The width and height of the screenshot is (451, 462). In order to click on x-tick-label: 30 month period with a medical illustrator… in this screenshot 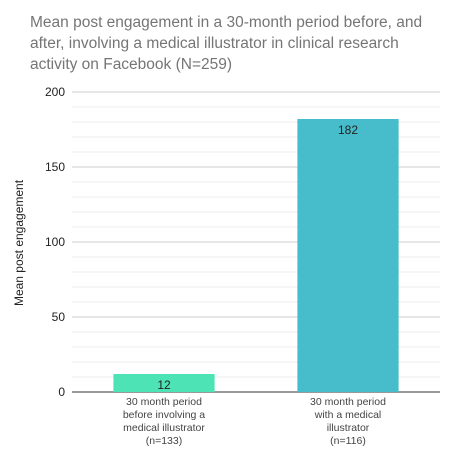, I will do `click(348, 421)`.